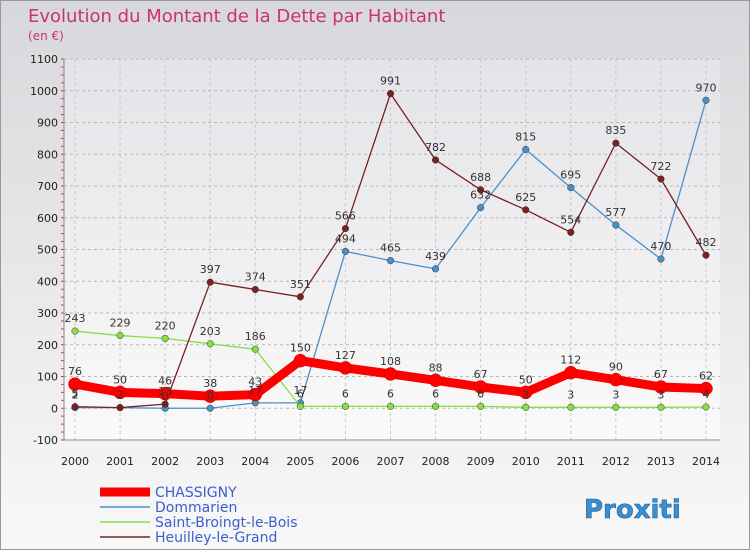 This screenshot has height=550, width=750. I want to click on data-label: 4, so click(706, 394).